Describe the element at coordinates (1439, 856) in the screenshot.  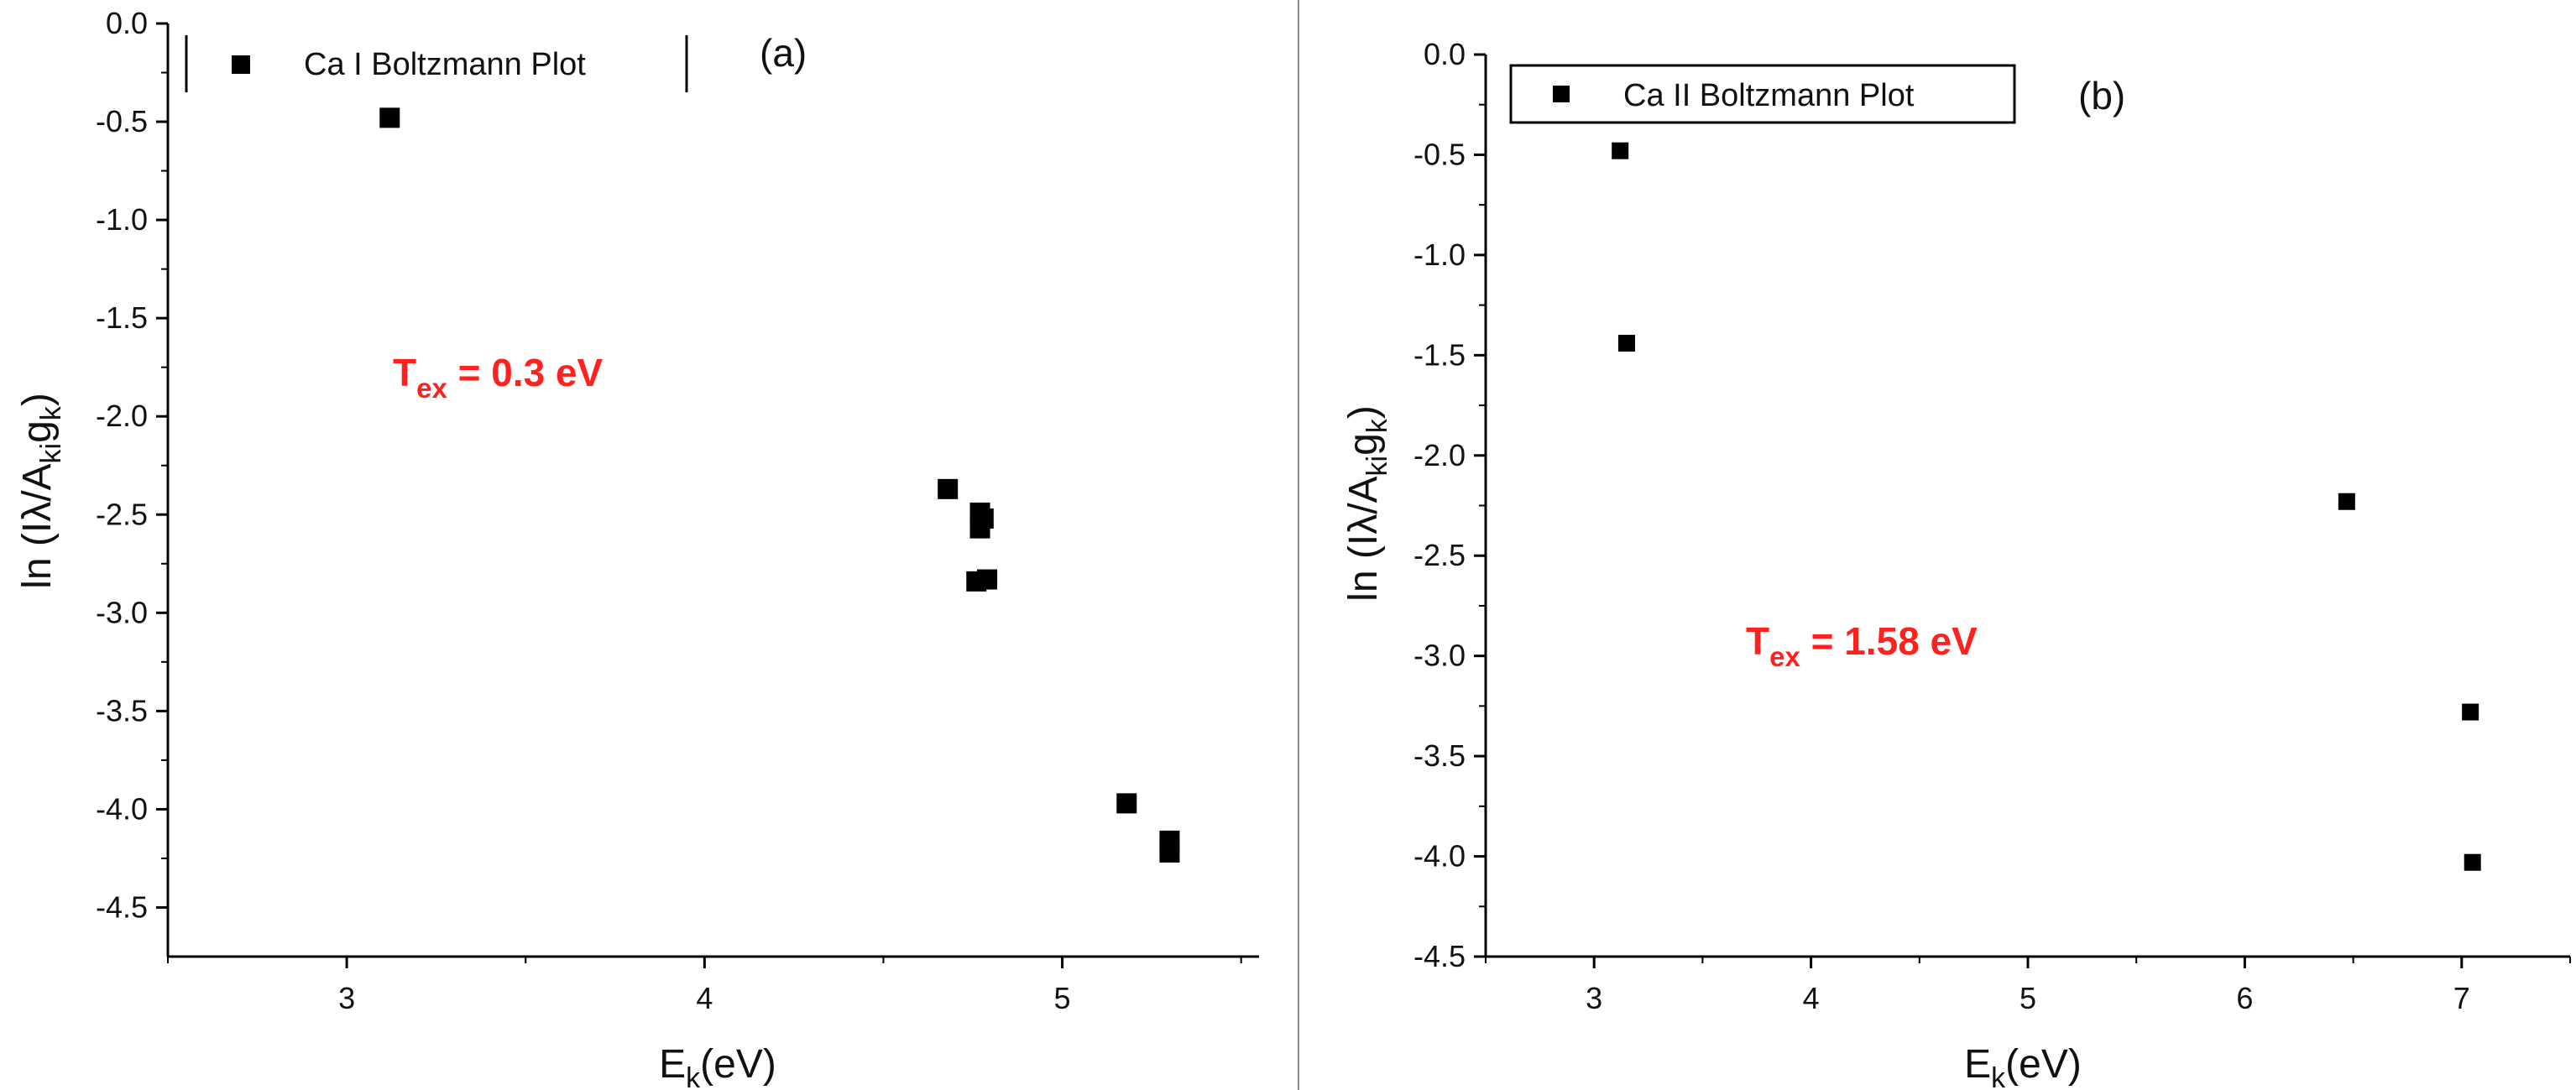
I see `panel-b-y-tick-label: -4.0` at that location.